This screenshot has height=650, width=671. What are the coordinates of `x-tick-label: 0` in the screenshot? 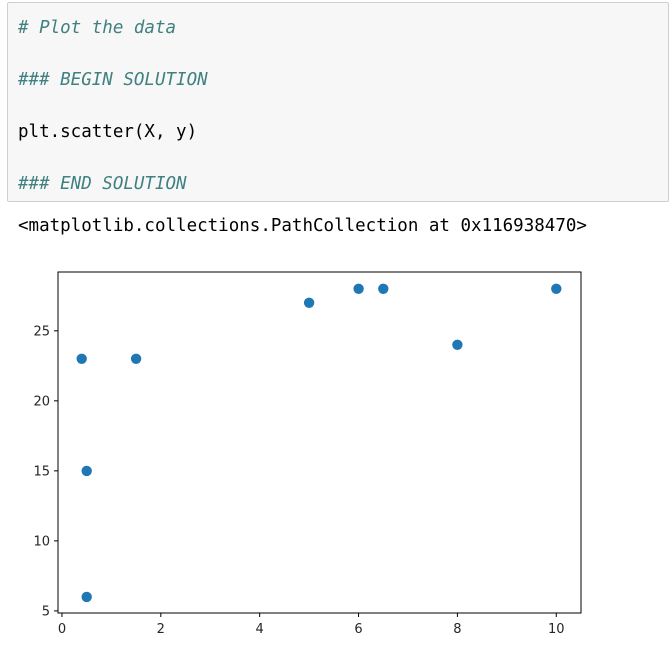 It's located at (62, 629).